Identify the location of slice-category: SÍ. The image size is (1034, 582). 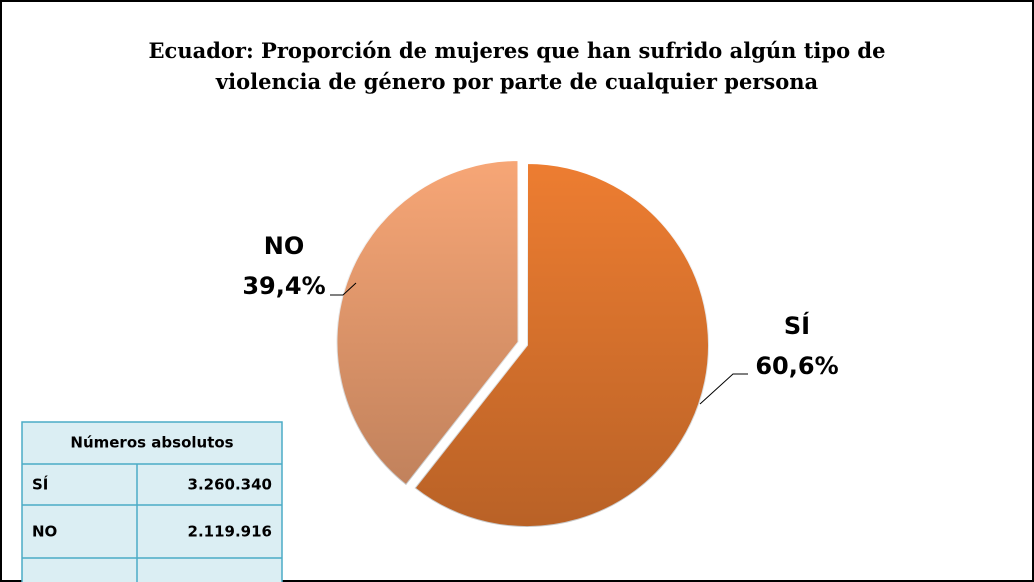
(797, 325).